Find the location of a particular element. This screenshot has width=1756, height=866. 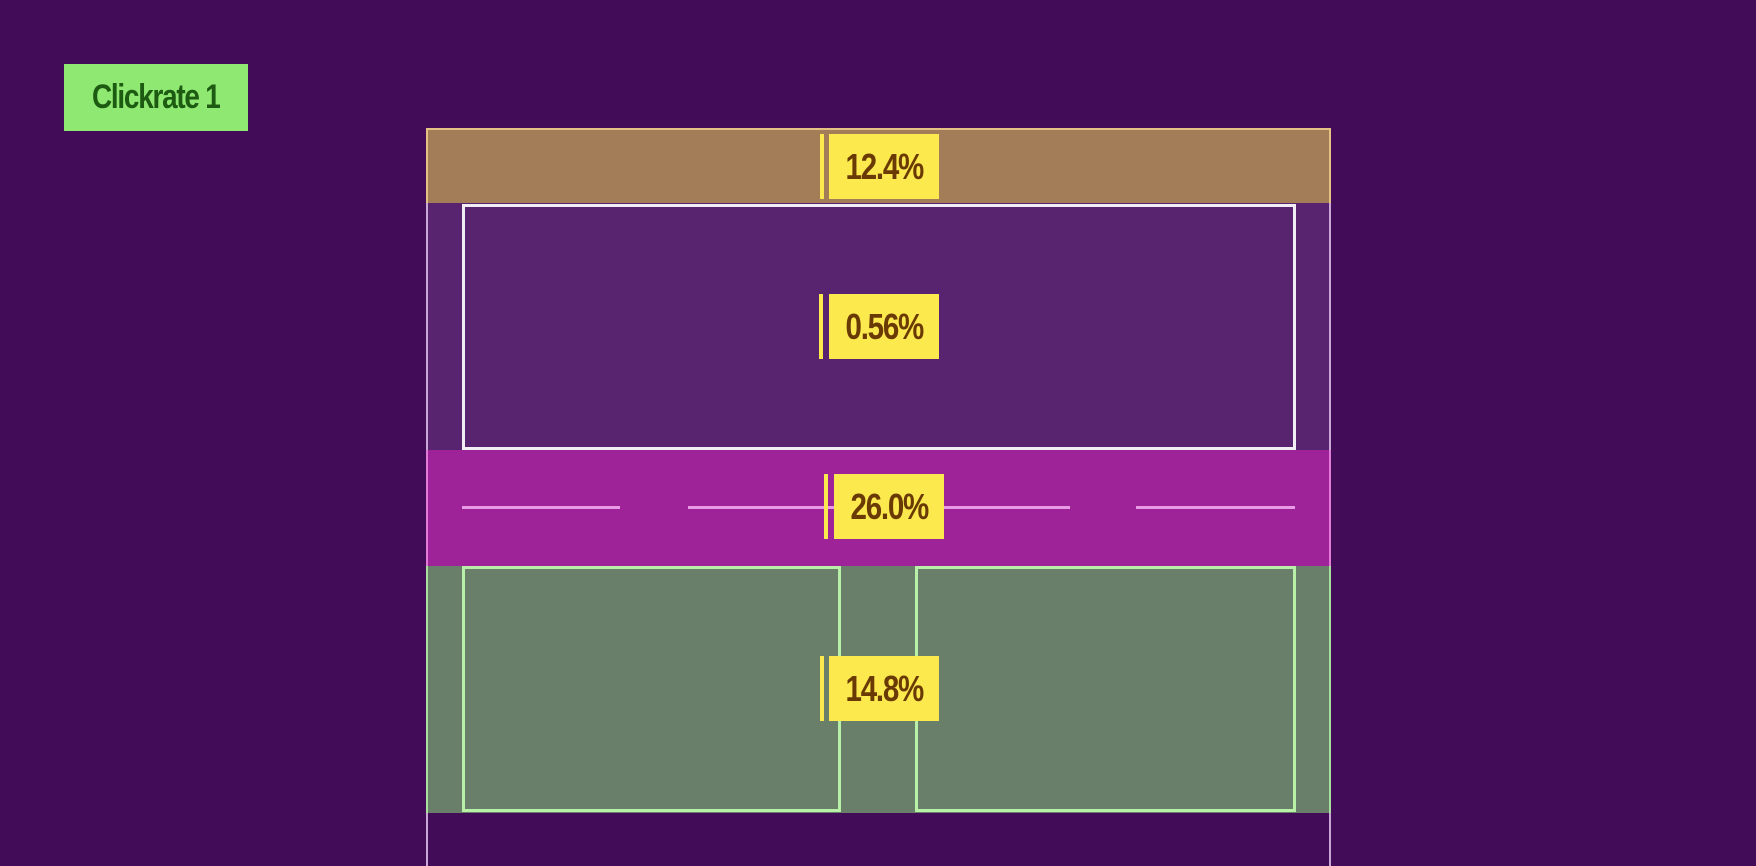

tag: 14.8% is located at coordinates (884, 688).